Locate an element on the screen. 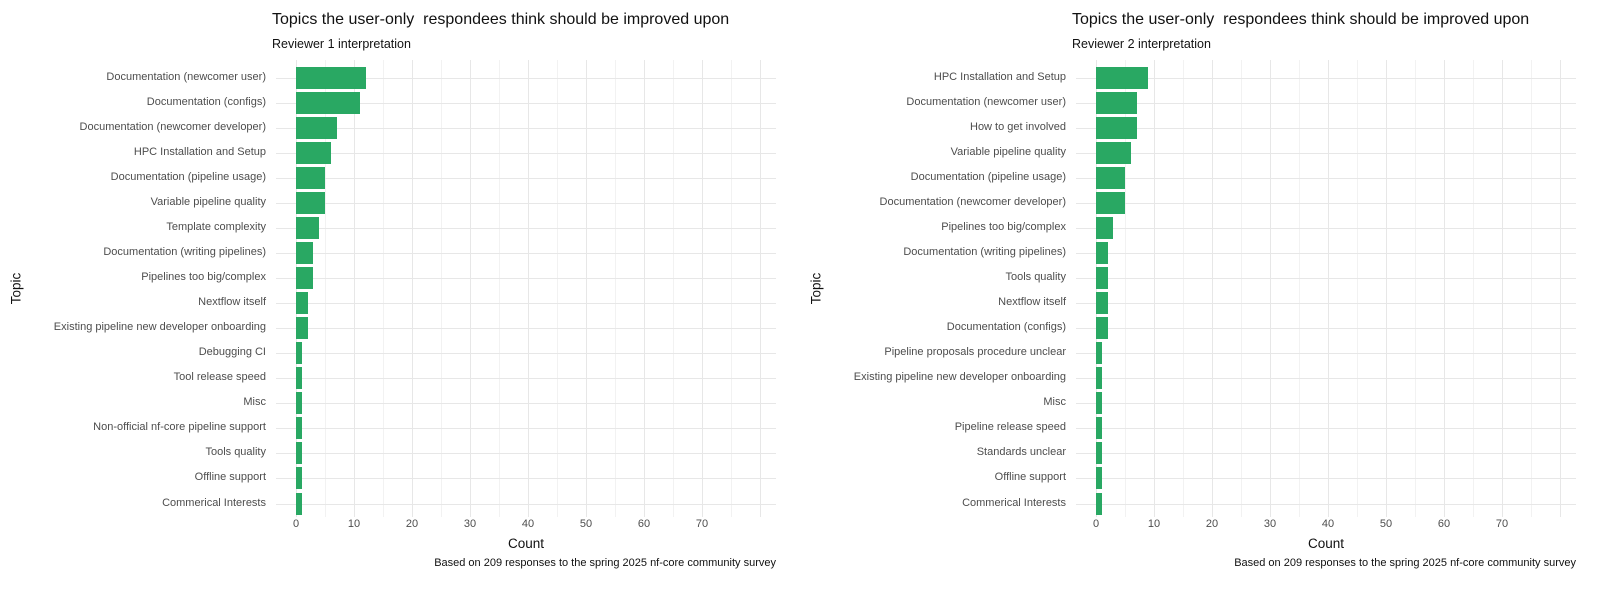 The image size is (1600, 600). y-axis-label: Standards unclear is located at coordinates (1021, 452).